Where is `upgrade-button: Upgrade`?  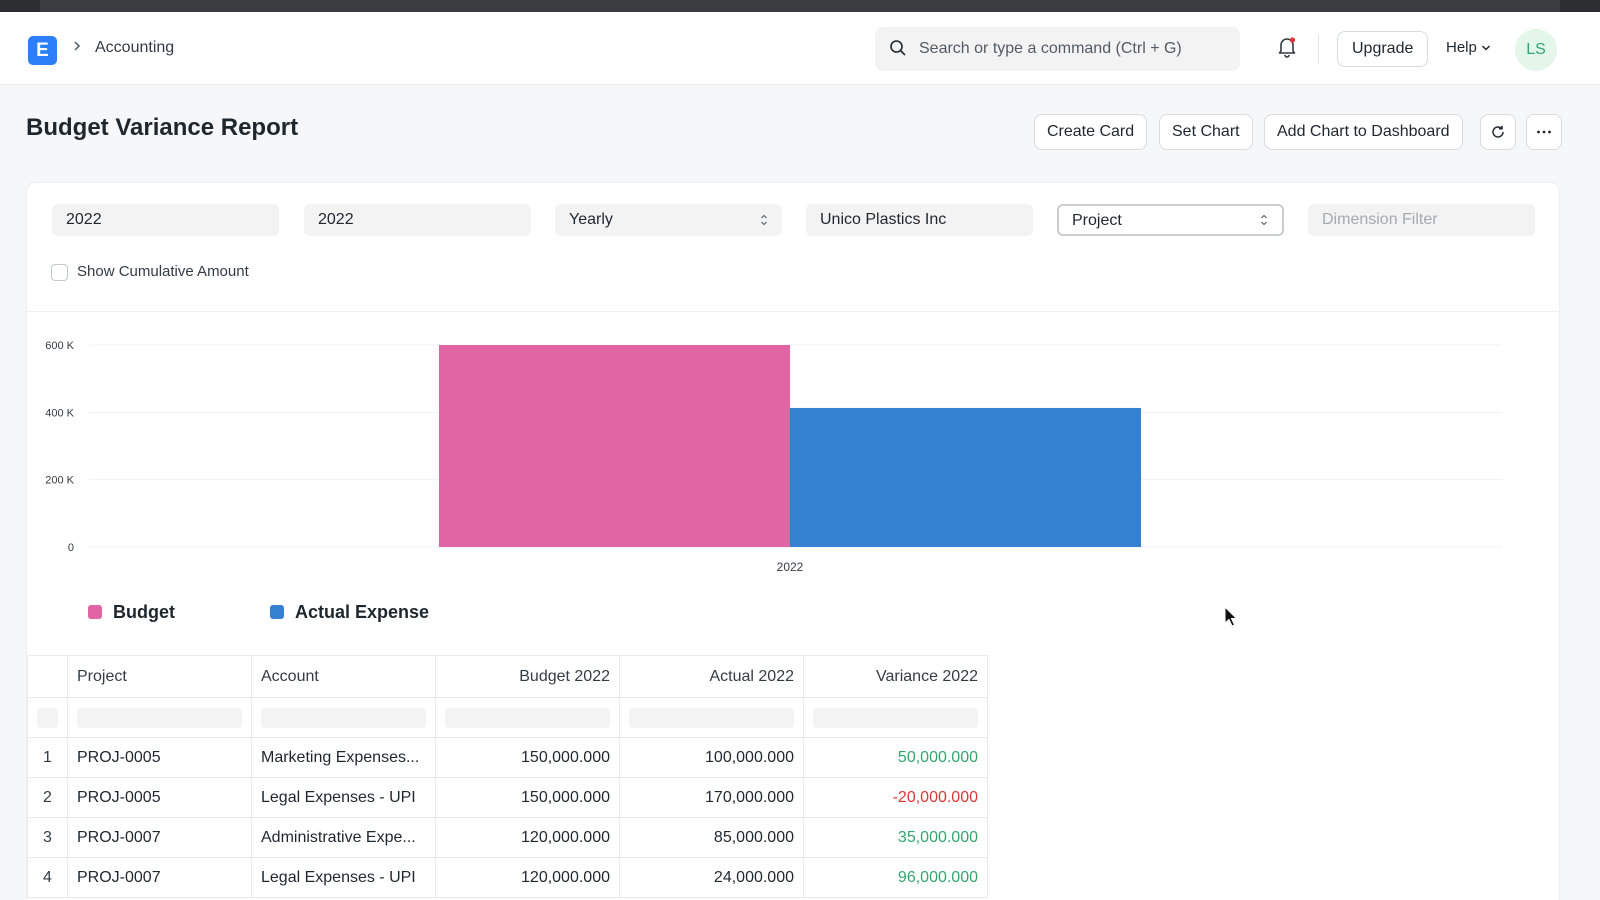
upgrade-button: Upgrade is located at coordinates (1383, 49).